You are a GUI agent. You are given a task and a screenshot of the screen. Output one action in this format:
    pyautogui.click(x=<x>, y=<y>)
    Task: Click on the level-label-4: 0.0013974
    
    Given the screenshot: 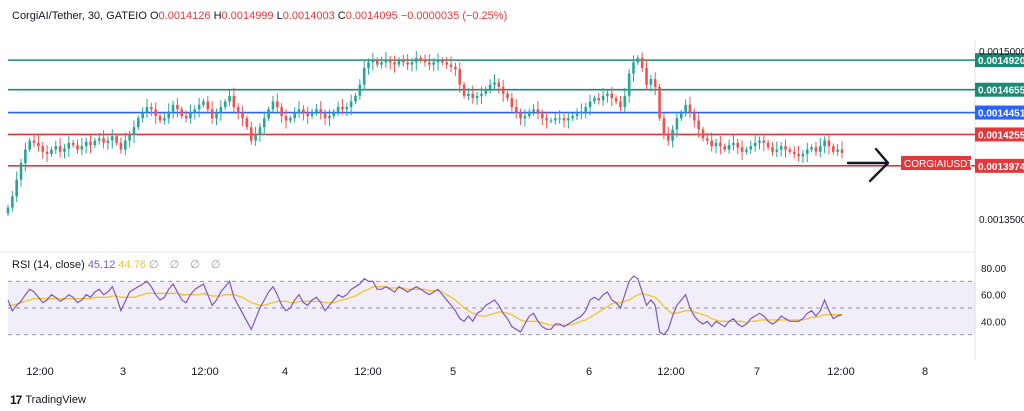 What is the action you would take?
    pyautogui.click(x=1001, y=167)
    